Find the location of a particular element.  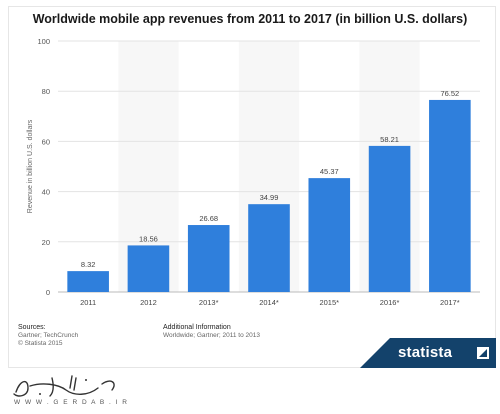

y-tick-label: 0 is located at coordinates (48, 292).